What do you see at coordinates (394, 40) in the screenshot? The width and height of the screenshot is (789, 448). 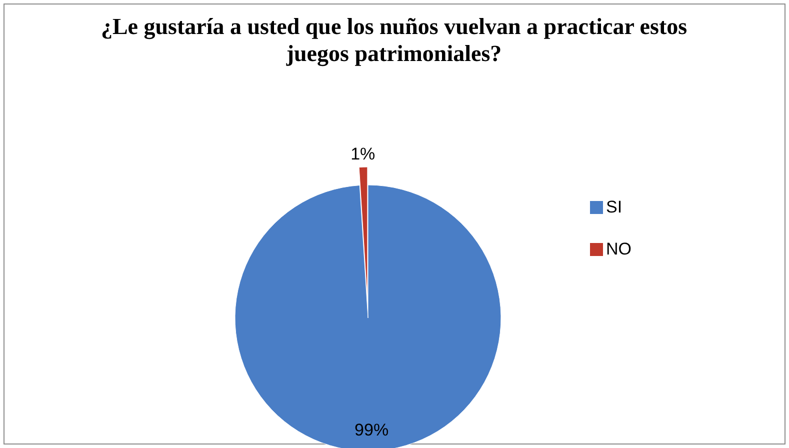 I see `chart-title: ¿Le gustaría a usted que los nuños vuelvan a practicar estos juegos patrimoniales?` at bounding box center [394, 40].